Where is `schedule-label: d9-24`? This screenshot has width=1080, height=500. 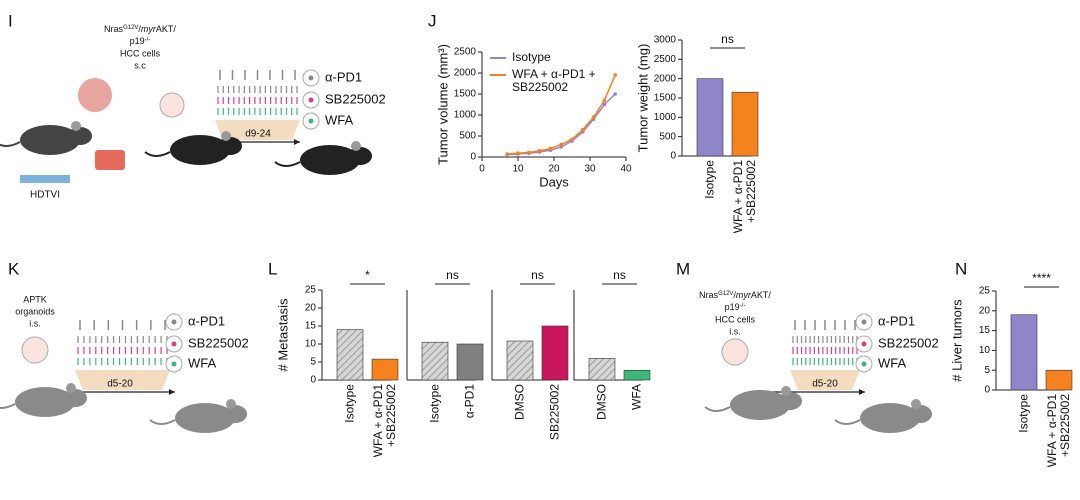
schedule-label: d9-24 is located at coordinates (258, 134).